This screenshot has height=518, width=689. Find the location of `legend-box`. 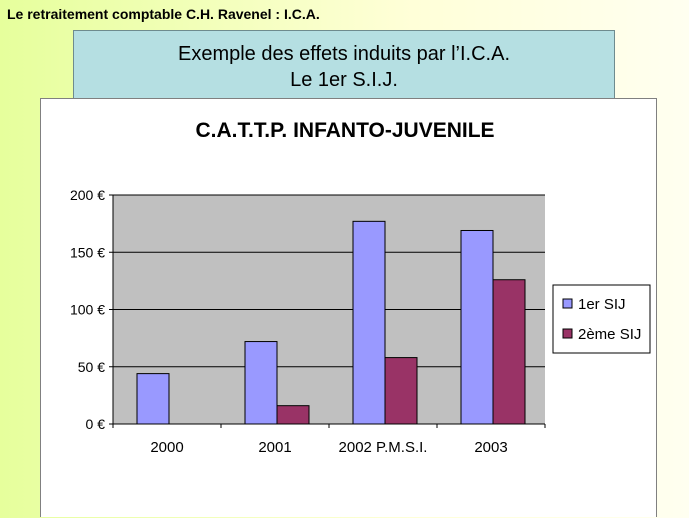

legend-box is located at coordinates (601, 319).